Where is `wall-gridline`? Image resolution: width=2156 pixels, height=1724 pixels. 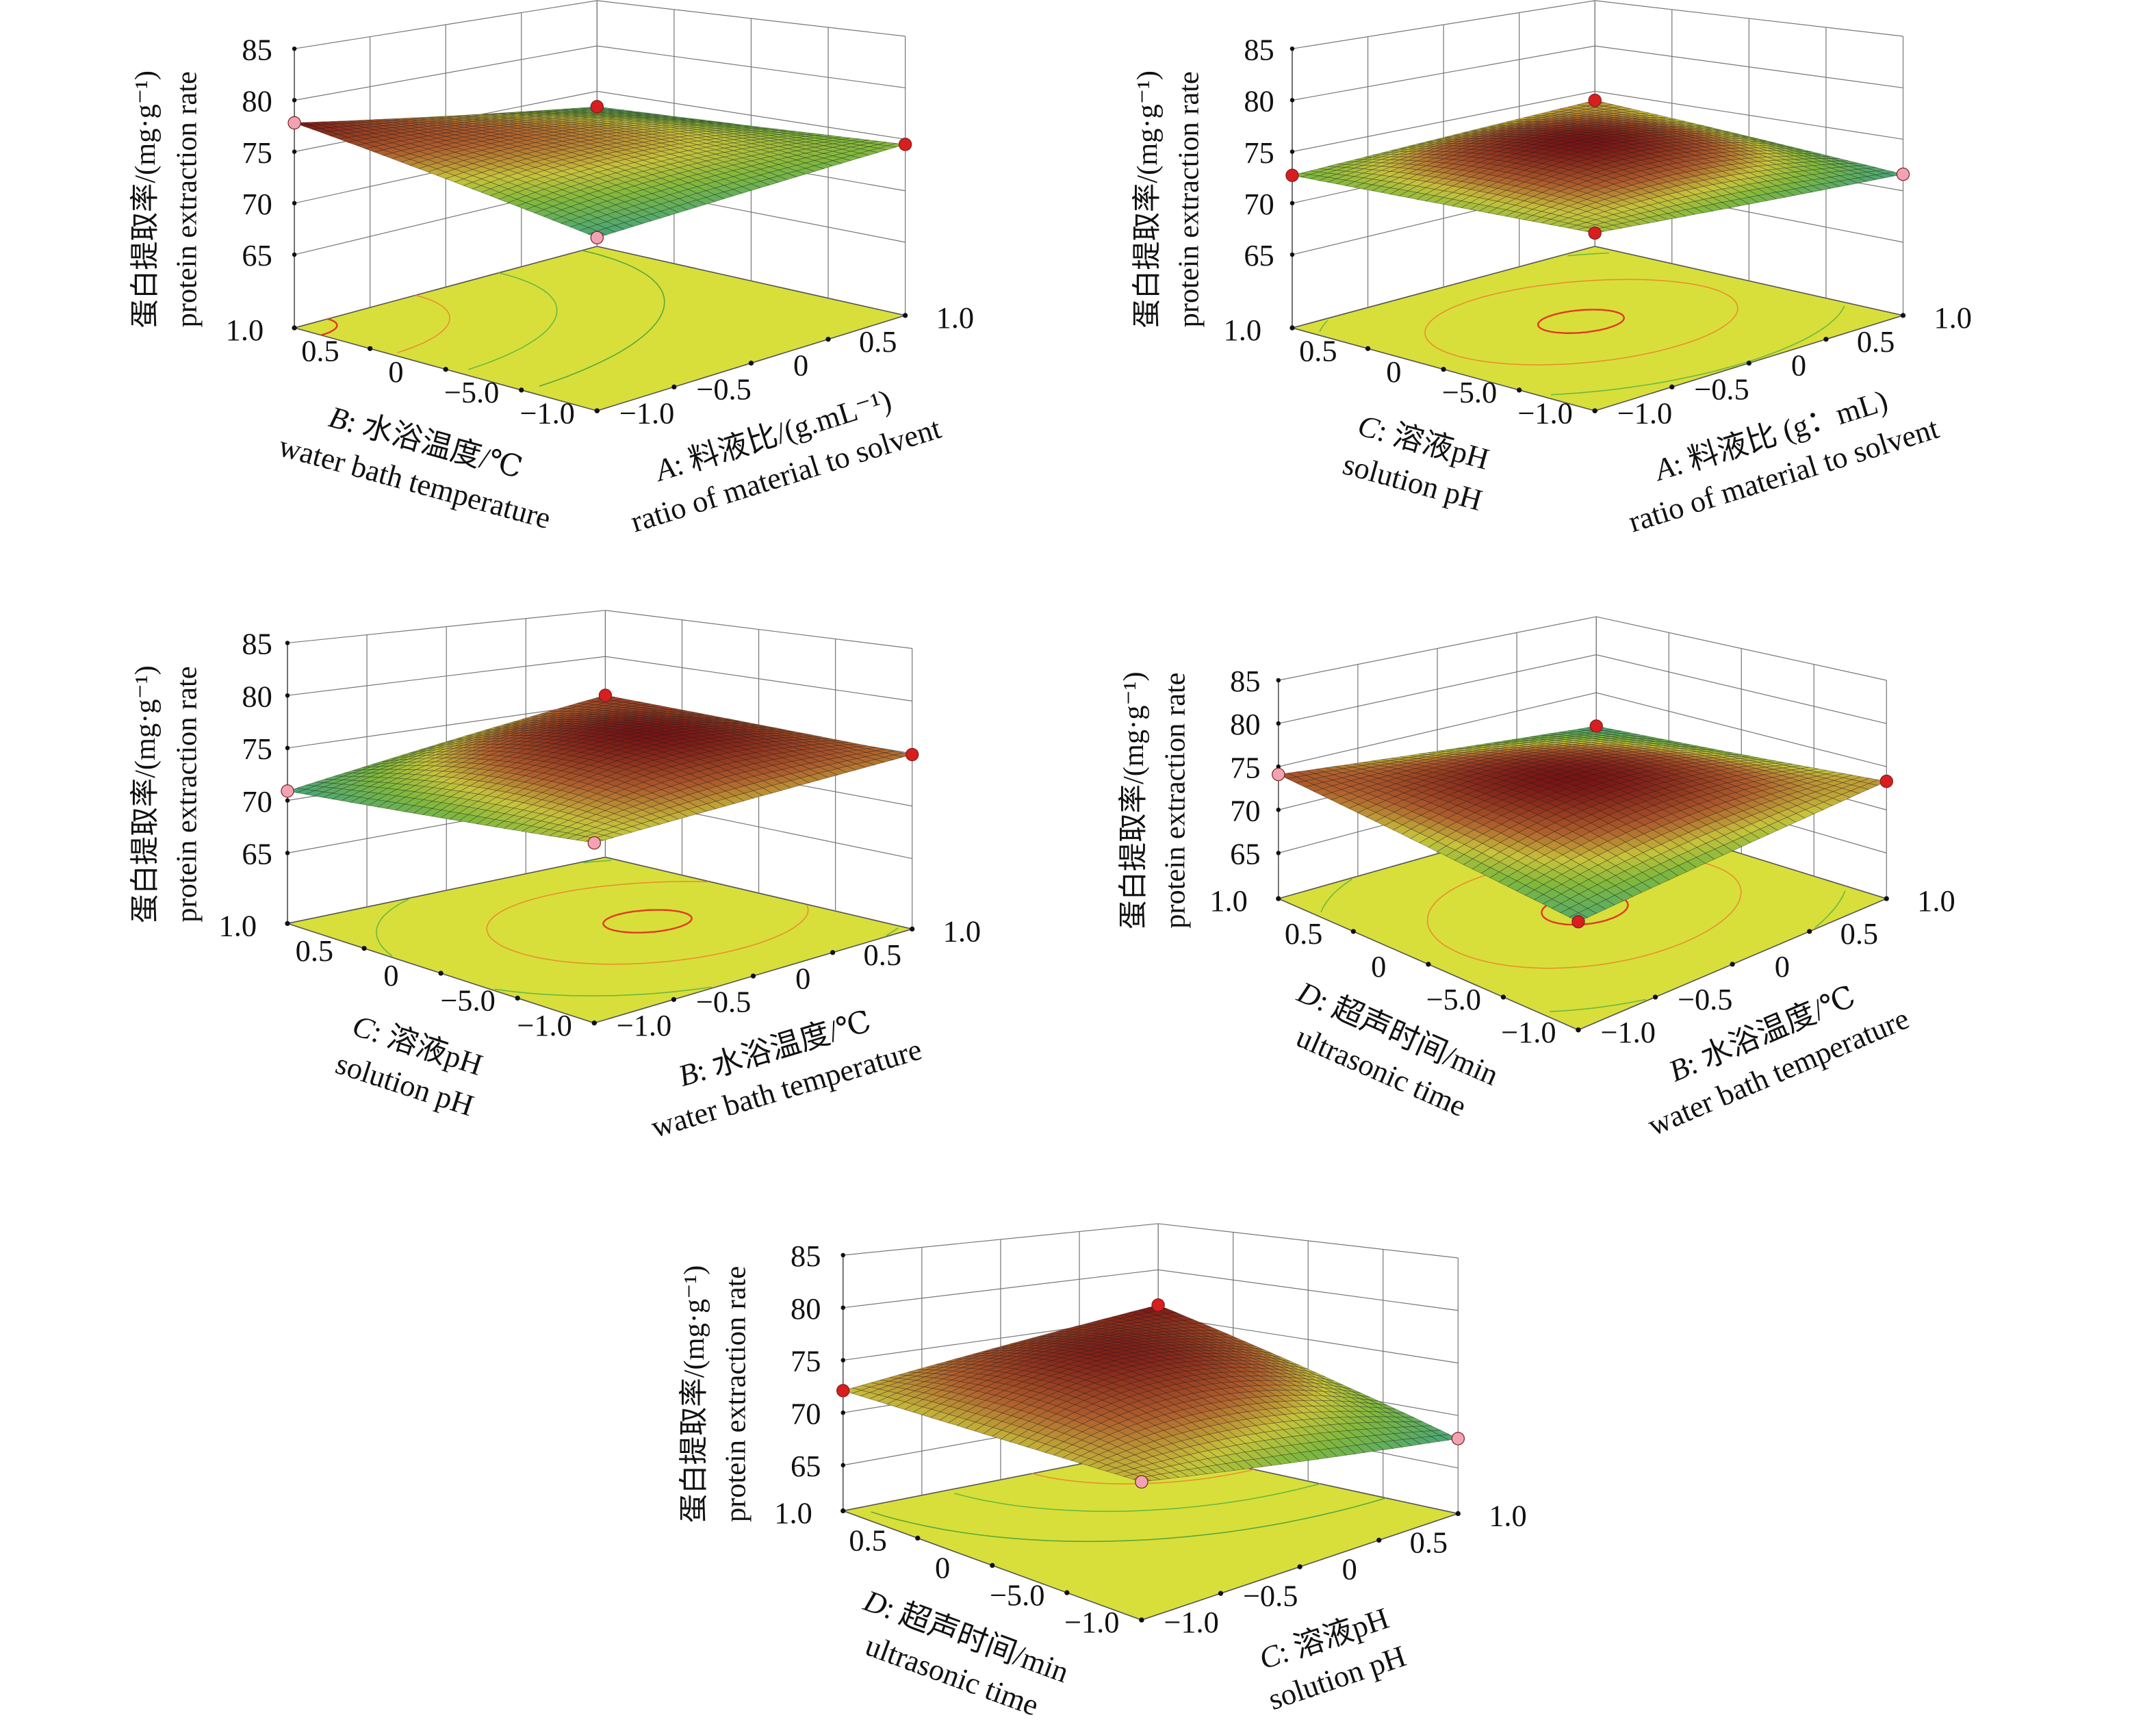
wall-gridline is located at coordinates (1151, 1241).